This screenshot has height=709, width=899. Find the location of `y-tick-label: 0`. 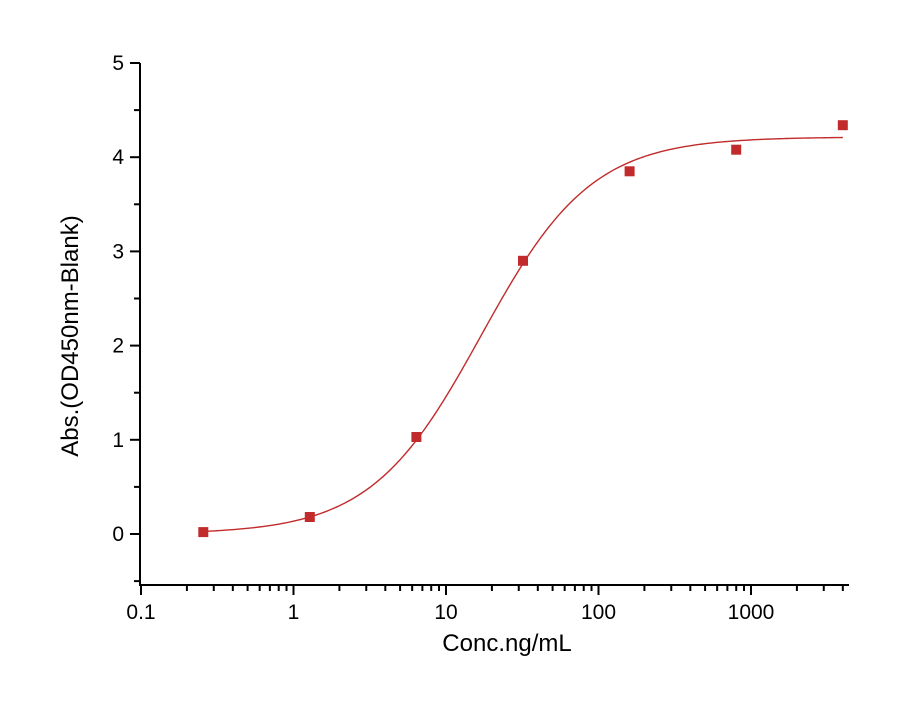

y-tick-label: 0 is located at coordinates (118, 534).